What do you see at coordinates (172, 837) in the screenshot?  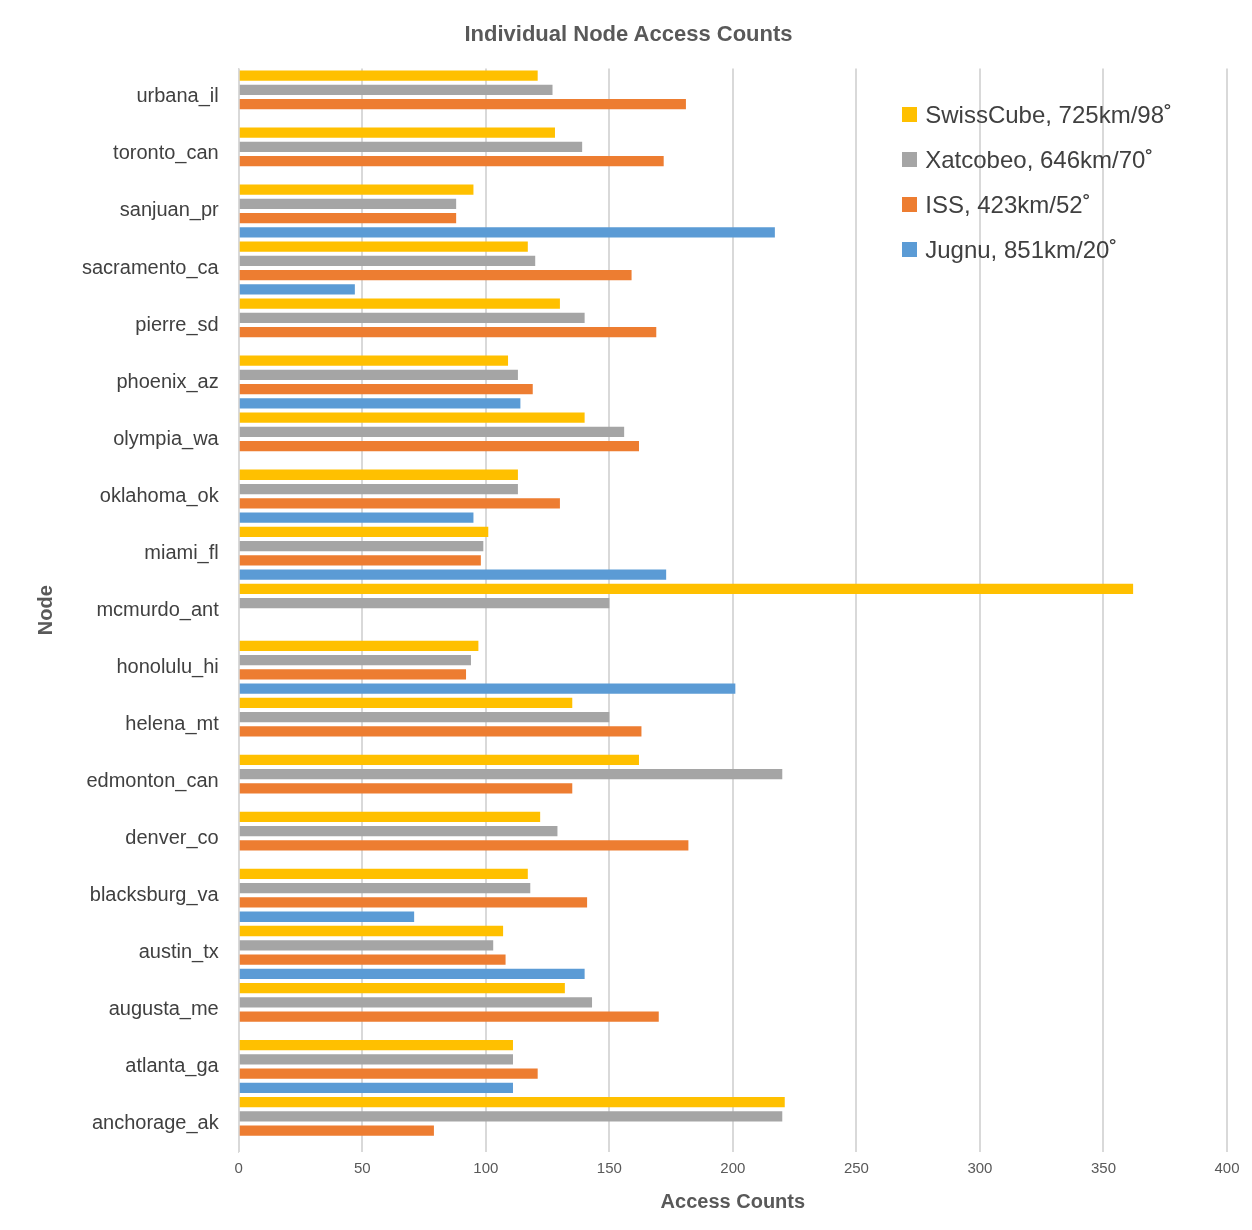 I see `y-tick-label: denver_co` at bounding box center [172, 837].